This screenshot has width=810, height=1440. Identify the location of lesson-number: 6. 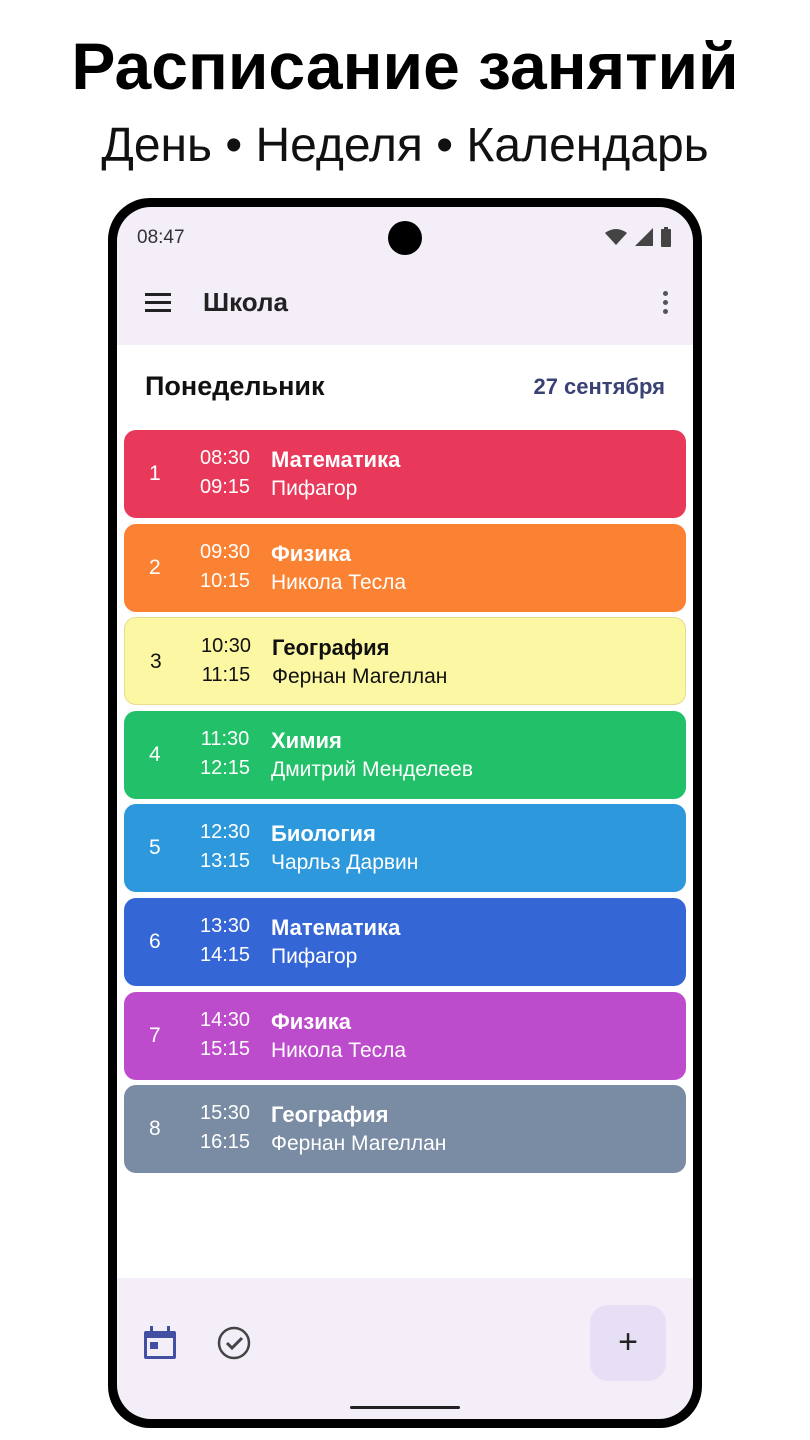
(155, 941).